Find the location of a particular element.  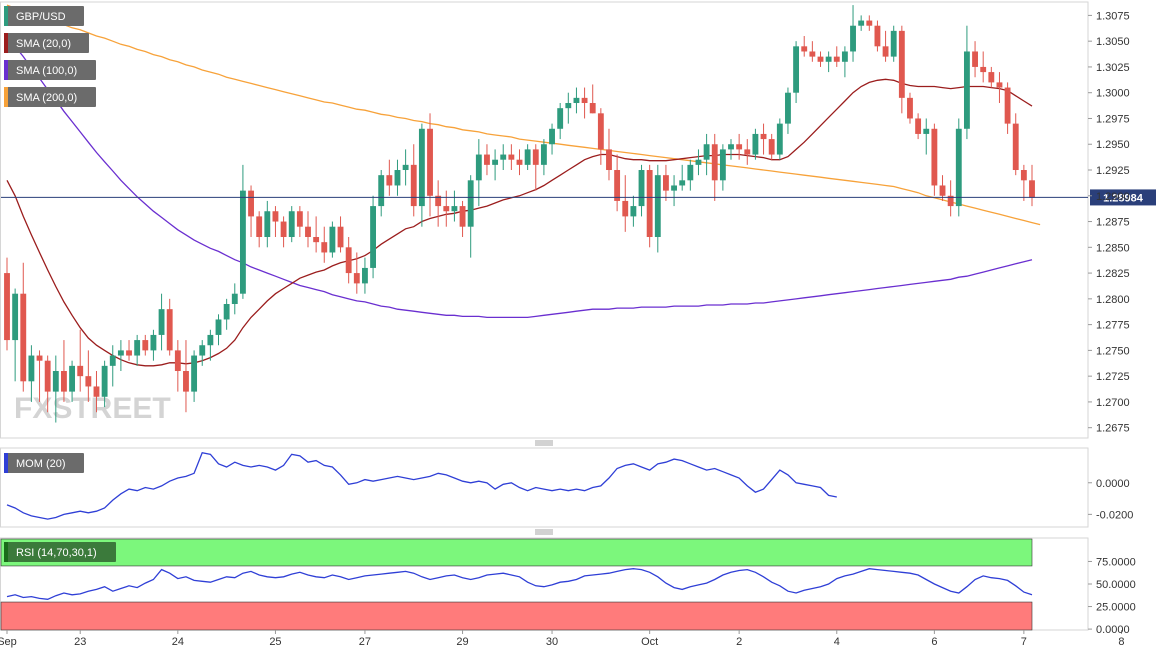

x-tick-label: 7 is located at coordinates (1024, 642).